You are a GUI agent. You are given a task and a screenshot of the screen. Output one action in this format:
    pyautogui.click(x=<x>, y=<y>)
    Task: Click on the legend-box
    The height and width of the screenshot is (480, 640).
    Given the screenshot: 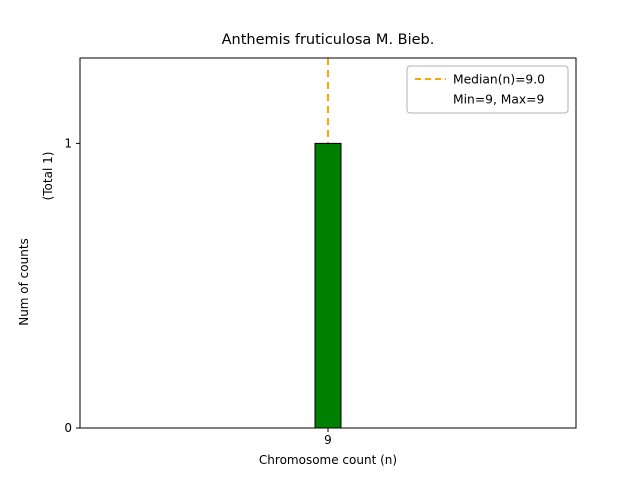 What is the action you would take?
    pyautogui.click(x=487, y=89)
    